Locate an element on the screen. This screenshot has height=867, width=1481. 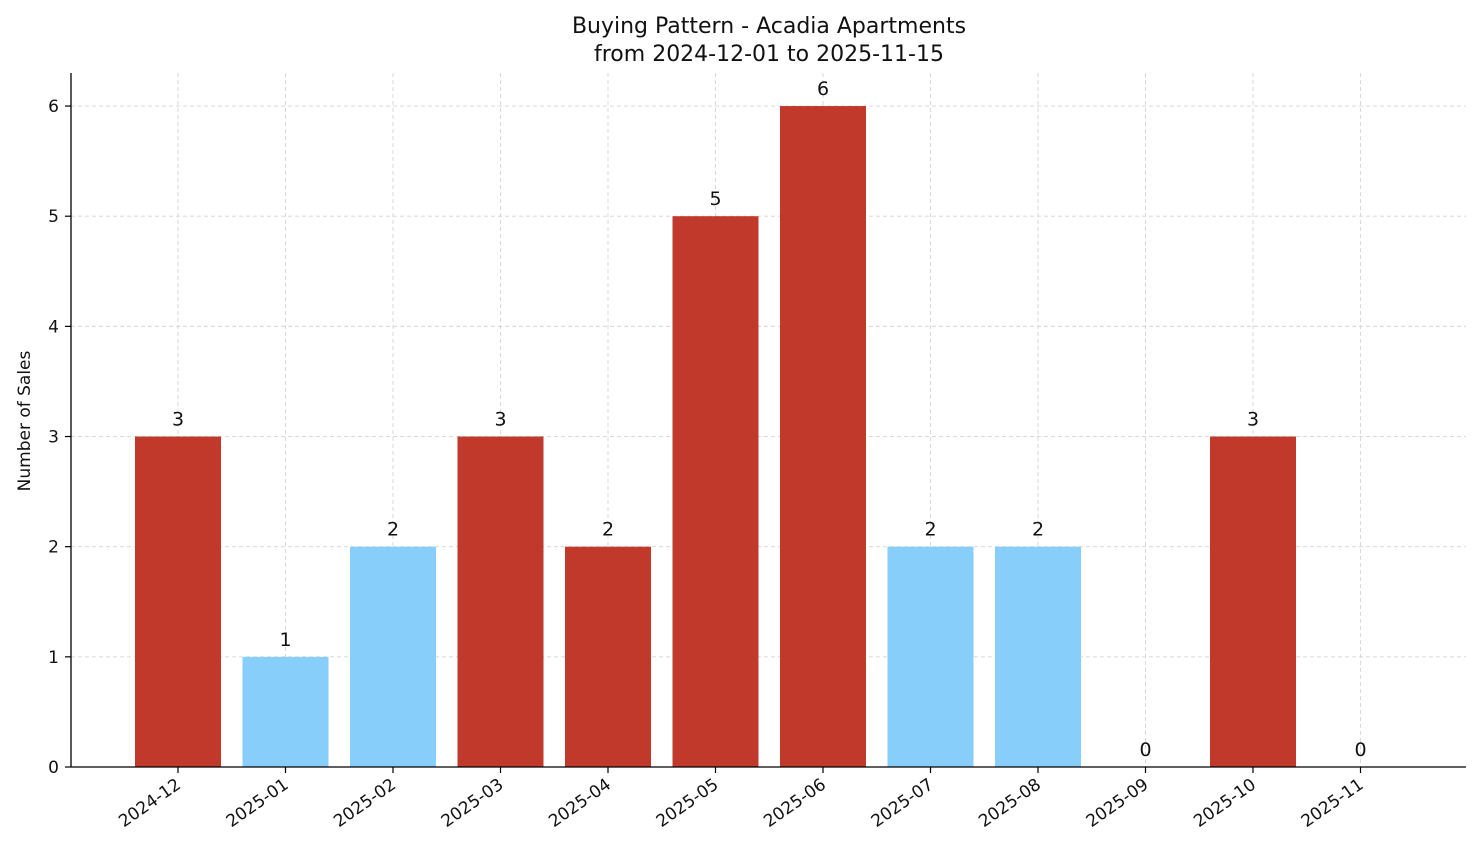
y-axis-label: Number of Sales is located at coordinates (25, 420).